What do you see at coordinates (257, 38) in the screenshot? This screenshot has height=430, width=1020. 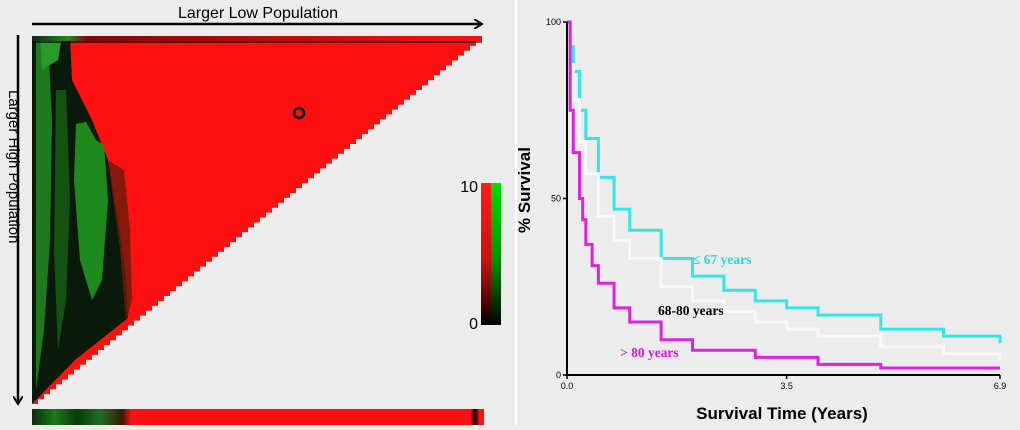 I see `heatmap-top-row` at bounding box center [257, 38].